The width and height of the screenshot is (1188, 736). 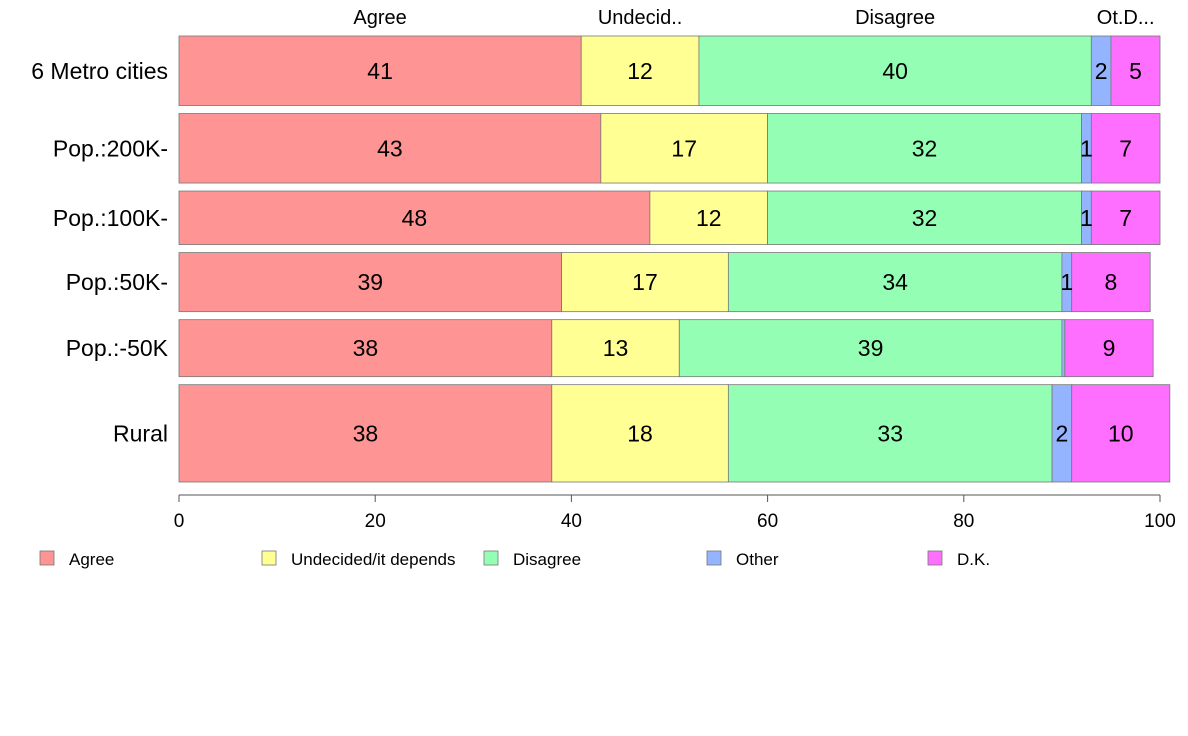 I want to click on x-tick-label: 20, so click(x=375, y=521).